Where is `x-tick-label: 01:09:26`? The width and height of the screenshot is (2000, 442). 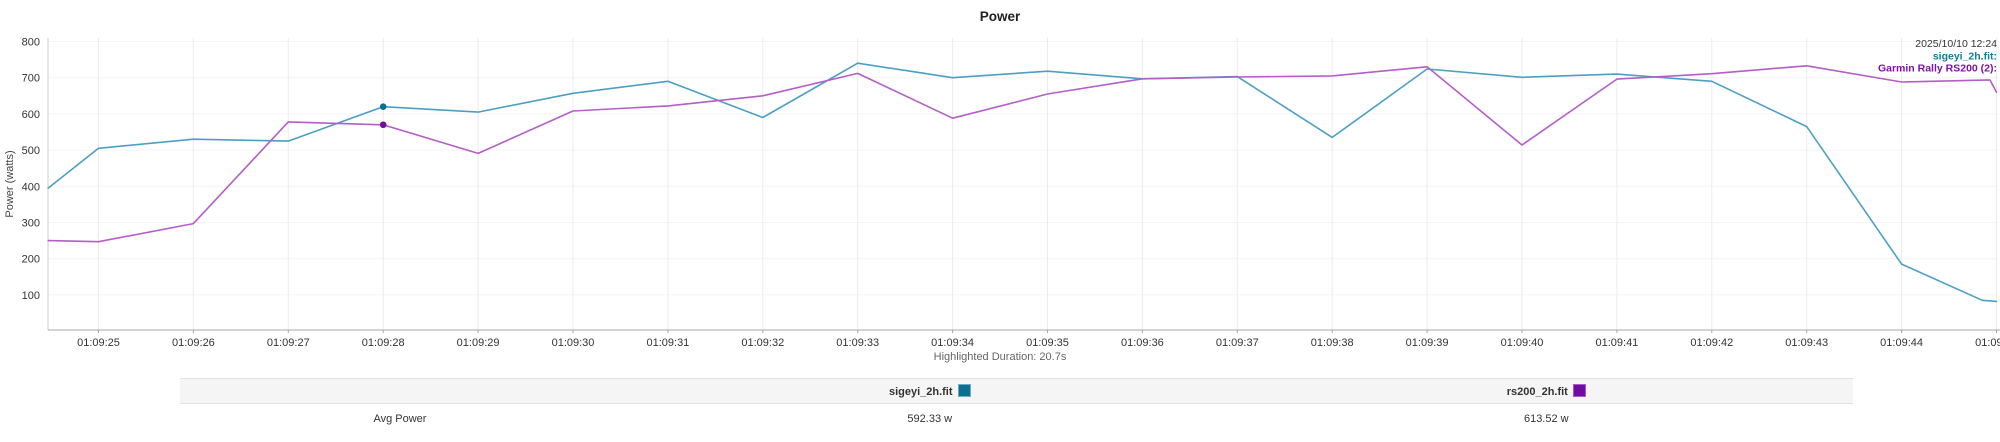
x-tick-label: 01:09:26 is located at coordinates (193, 343).